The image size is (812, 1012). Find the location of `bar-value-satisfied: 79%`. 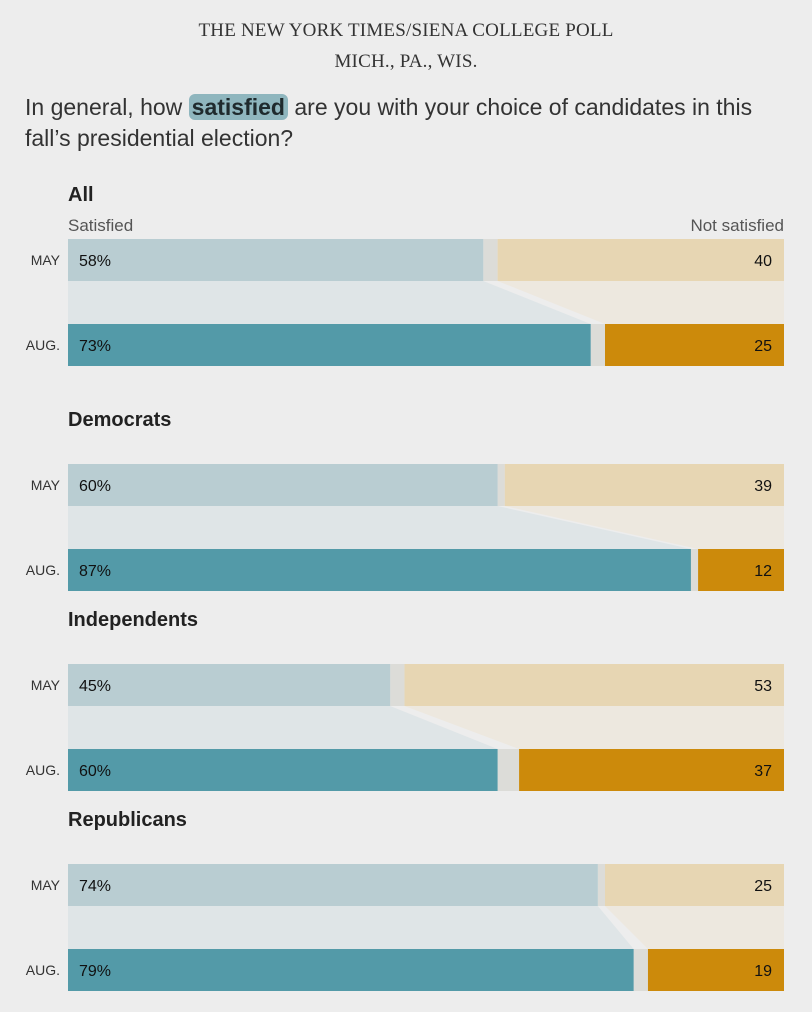

bar-value-satisfied: 79% is located at coordinates (95, 971).